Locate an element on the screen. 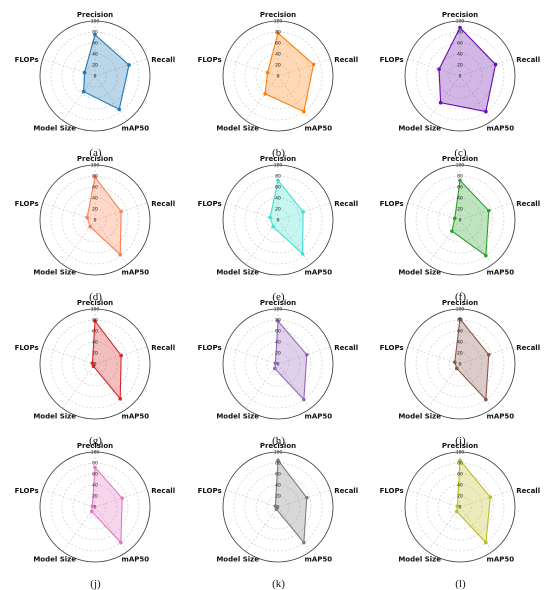 Image resolution: width=550 pixels, height=590 pixels. panel-caption: (e) is located at coordinates (278, 297).